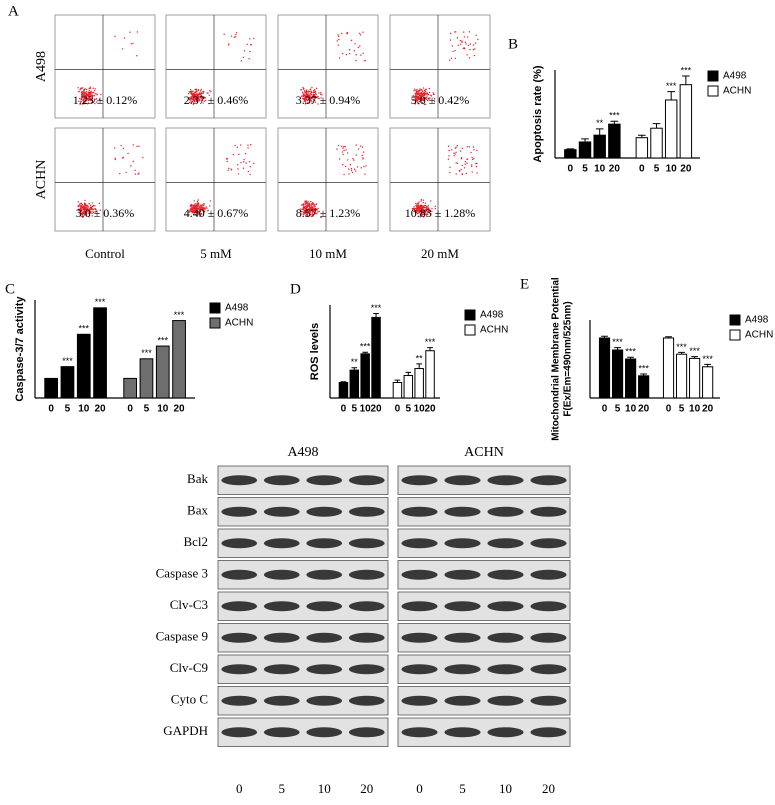 The height and width of the screenshot is (805, 775). What do you see at coordinates (524, 284) in the screenshot?
I see `panel-label: E` at bounding box center [524, 284].